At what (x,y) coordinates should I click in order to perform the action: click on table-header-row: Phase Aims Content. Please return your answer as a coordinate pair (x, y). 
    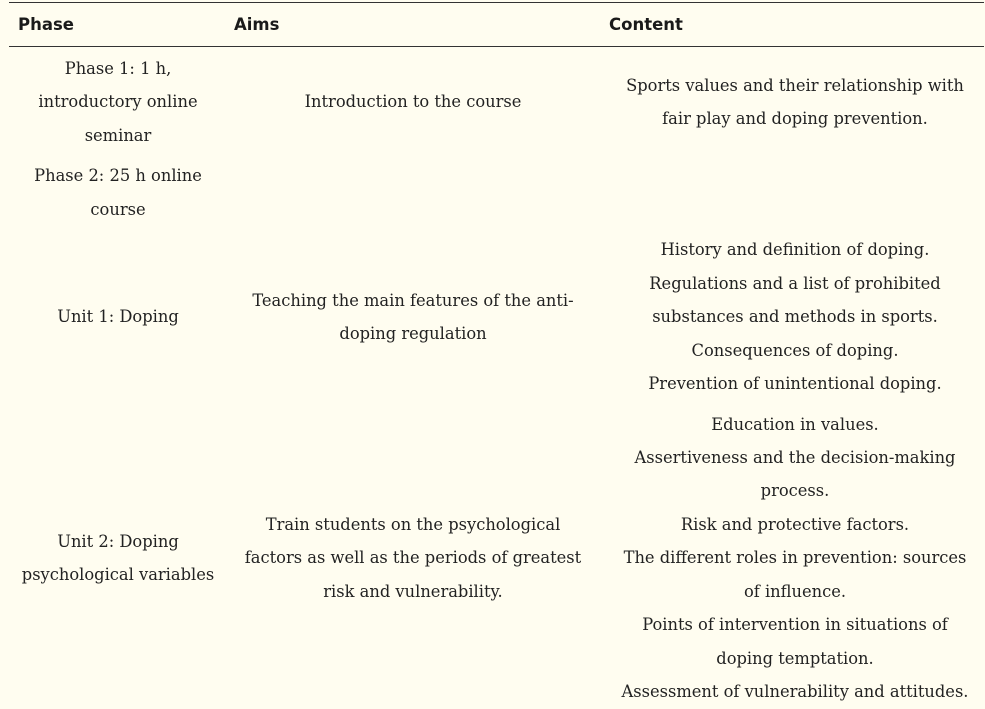
    Looking at the image, I should click on (496, 24).